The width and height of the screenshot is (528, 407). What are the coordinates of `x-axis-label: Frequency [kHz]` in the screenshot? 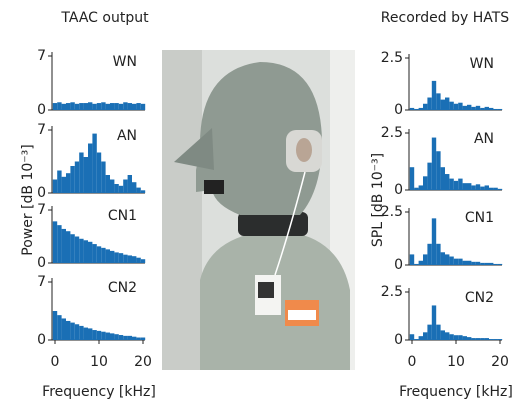 It's located at (456, 392).